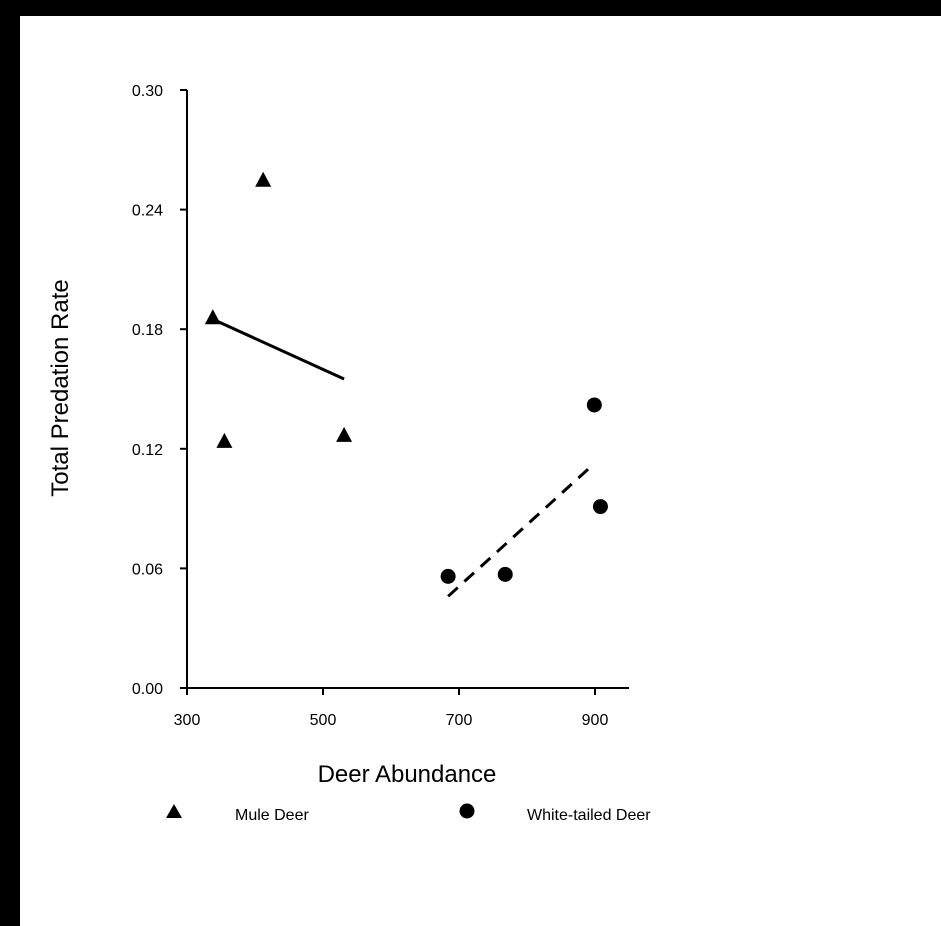  I want to click on y-tick-label: 0.12, so click(147, 450).